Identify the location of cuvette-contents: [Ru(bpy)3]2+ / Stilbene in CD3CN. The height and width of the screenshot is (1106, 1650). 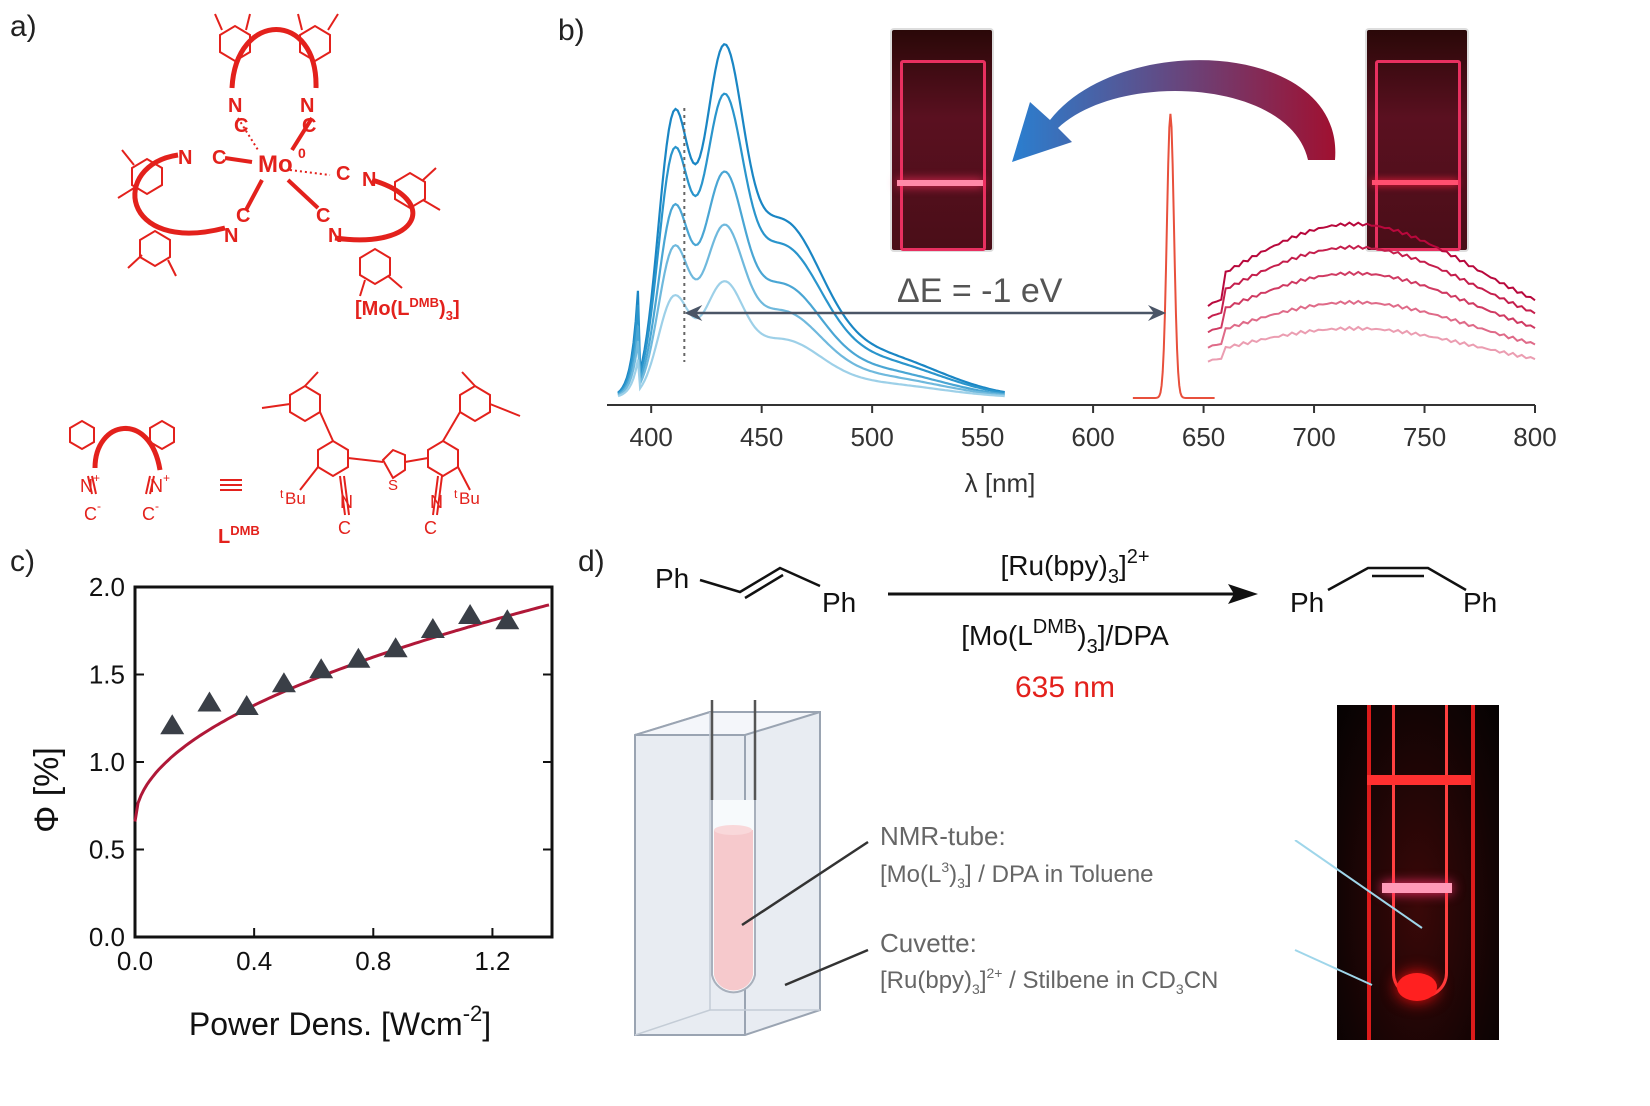
(1049, 981).